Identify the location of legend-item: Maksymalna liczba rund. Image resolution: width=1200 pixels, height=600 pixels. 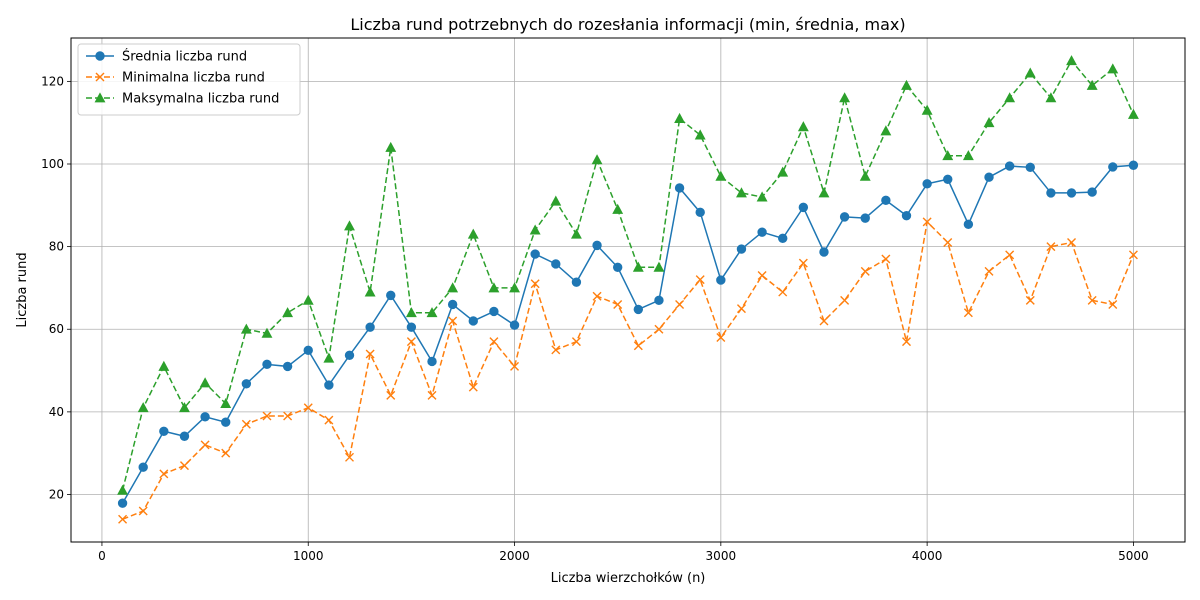
(182, 99).